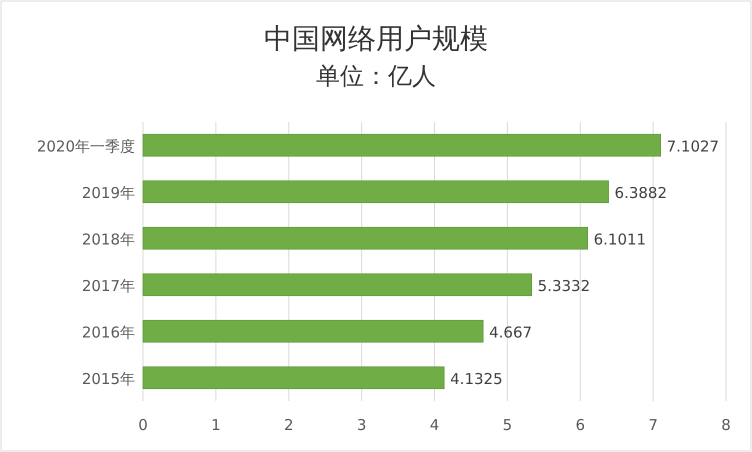  I want to click on x-tick-label: 8, so click(726, 425).